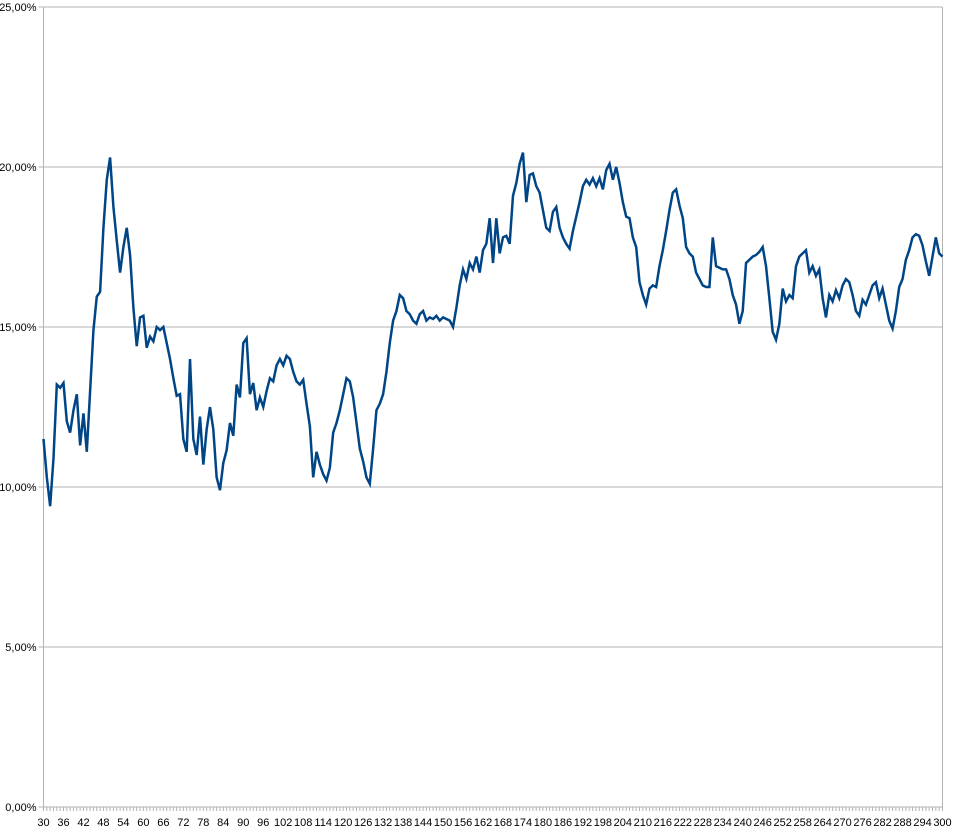 Image resolution: width=953 pixels, height=834 pixels. I want to click on x-axis-tick-label: 132, so click(383, 823).